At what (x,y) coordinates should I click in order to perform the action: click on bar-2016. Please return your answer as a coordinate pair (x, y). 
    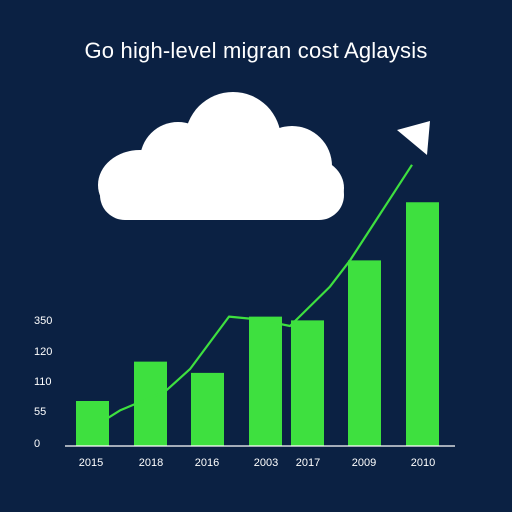
    Looking at the image, I should click on (207, 409).